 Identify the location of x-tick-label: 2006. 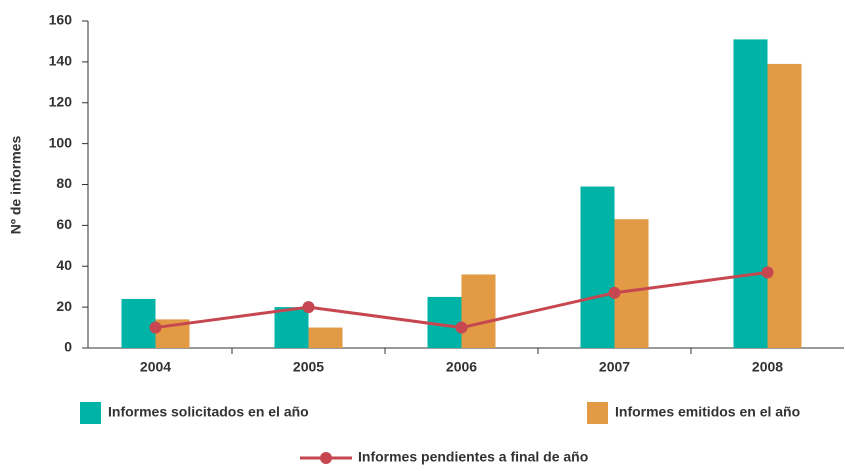
(461, 367).